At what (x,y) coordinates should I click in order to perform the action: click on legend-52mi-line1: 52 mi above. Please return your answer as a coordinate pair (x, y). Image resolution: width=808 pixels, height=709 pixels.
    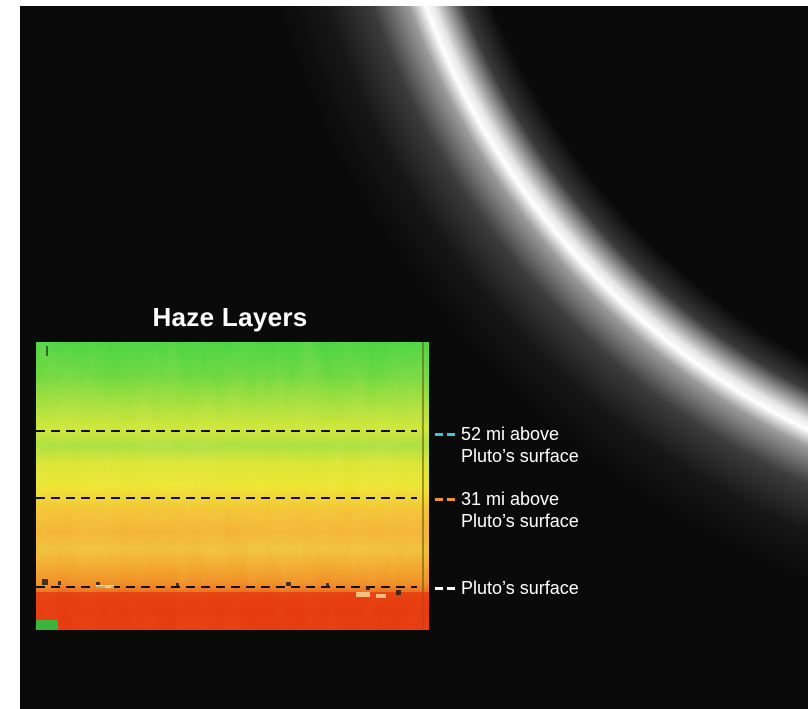
    Looking at the image, I should click on (510, 434).